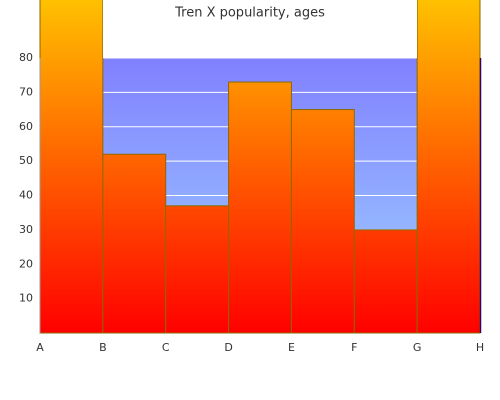 Image resolution: width=500 pixels, height=400 pixels. Describe the element at coordinates (166, 347) in the screenshot. I see `x-tick-label: C` at that location.